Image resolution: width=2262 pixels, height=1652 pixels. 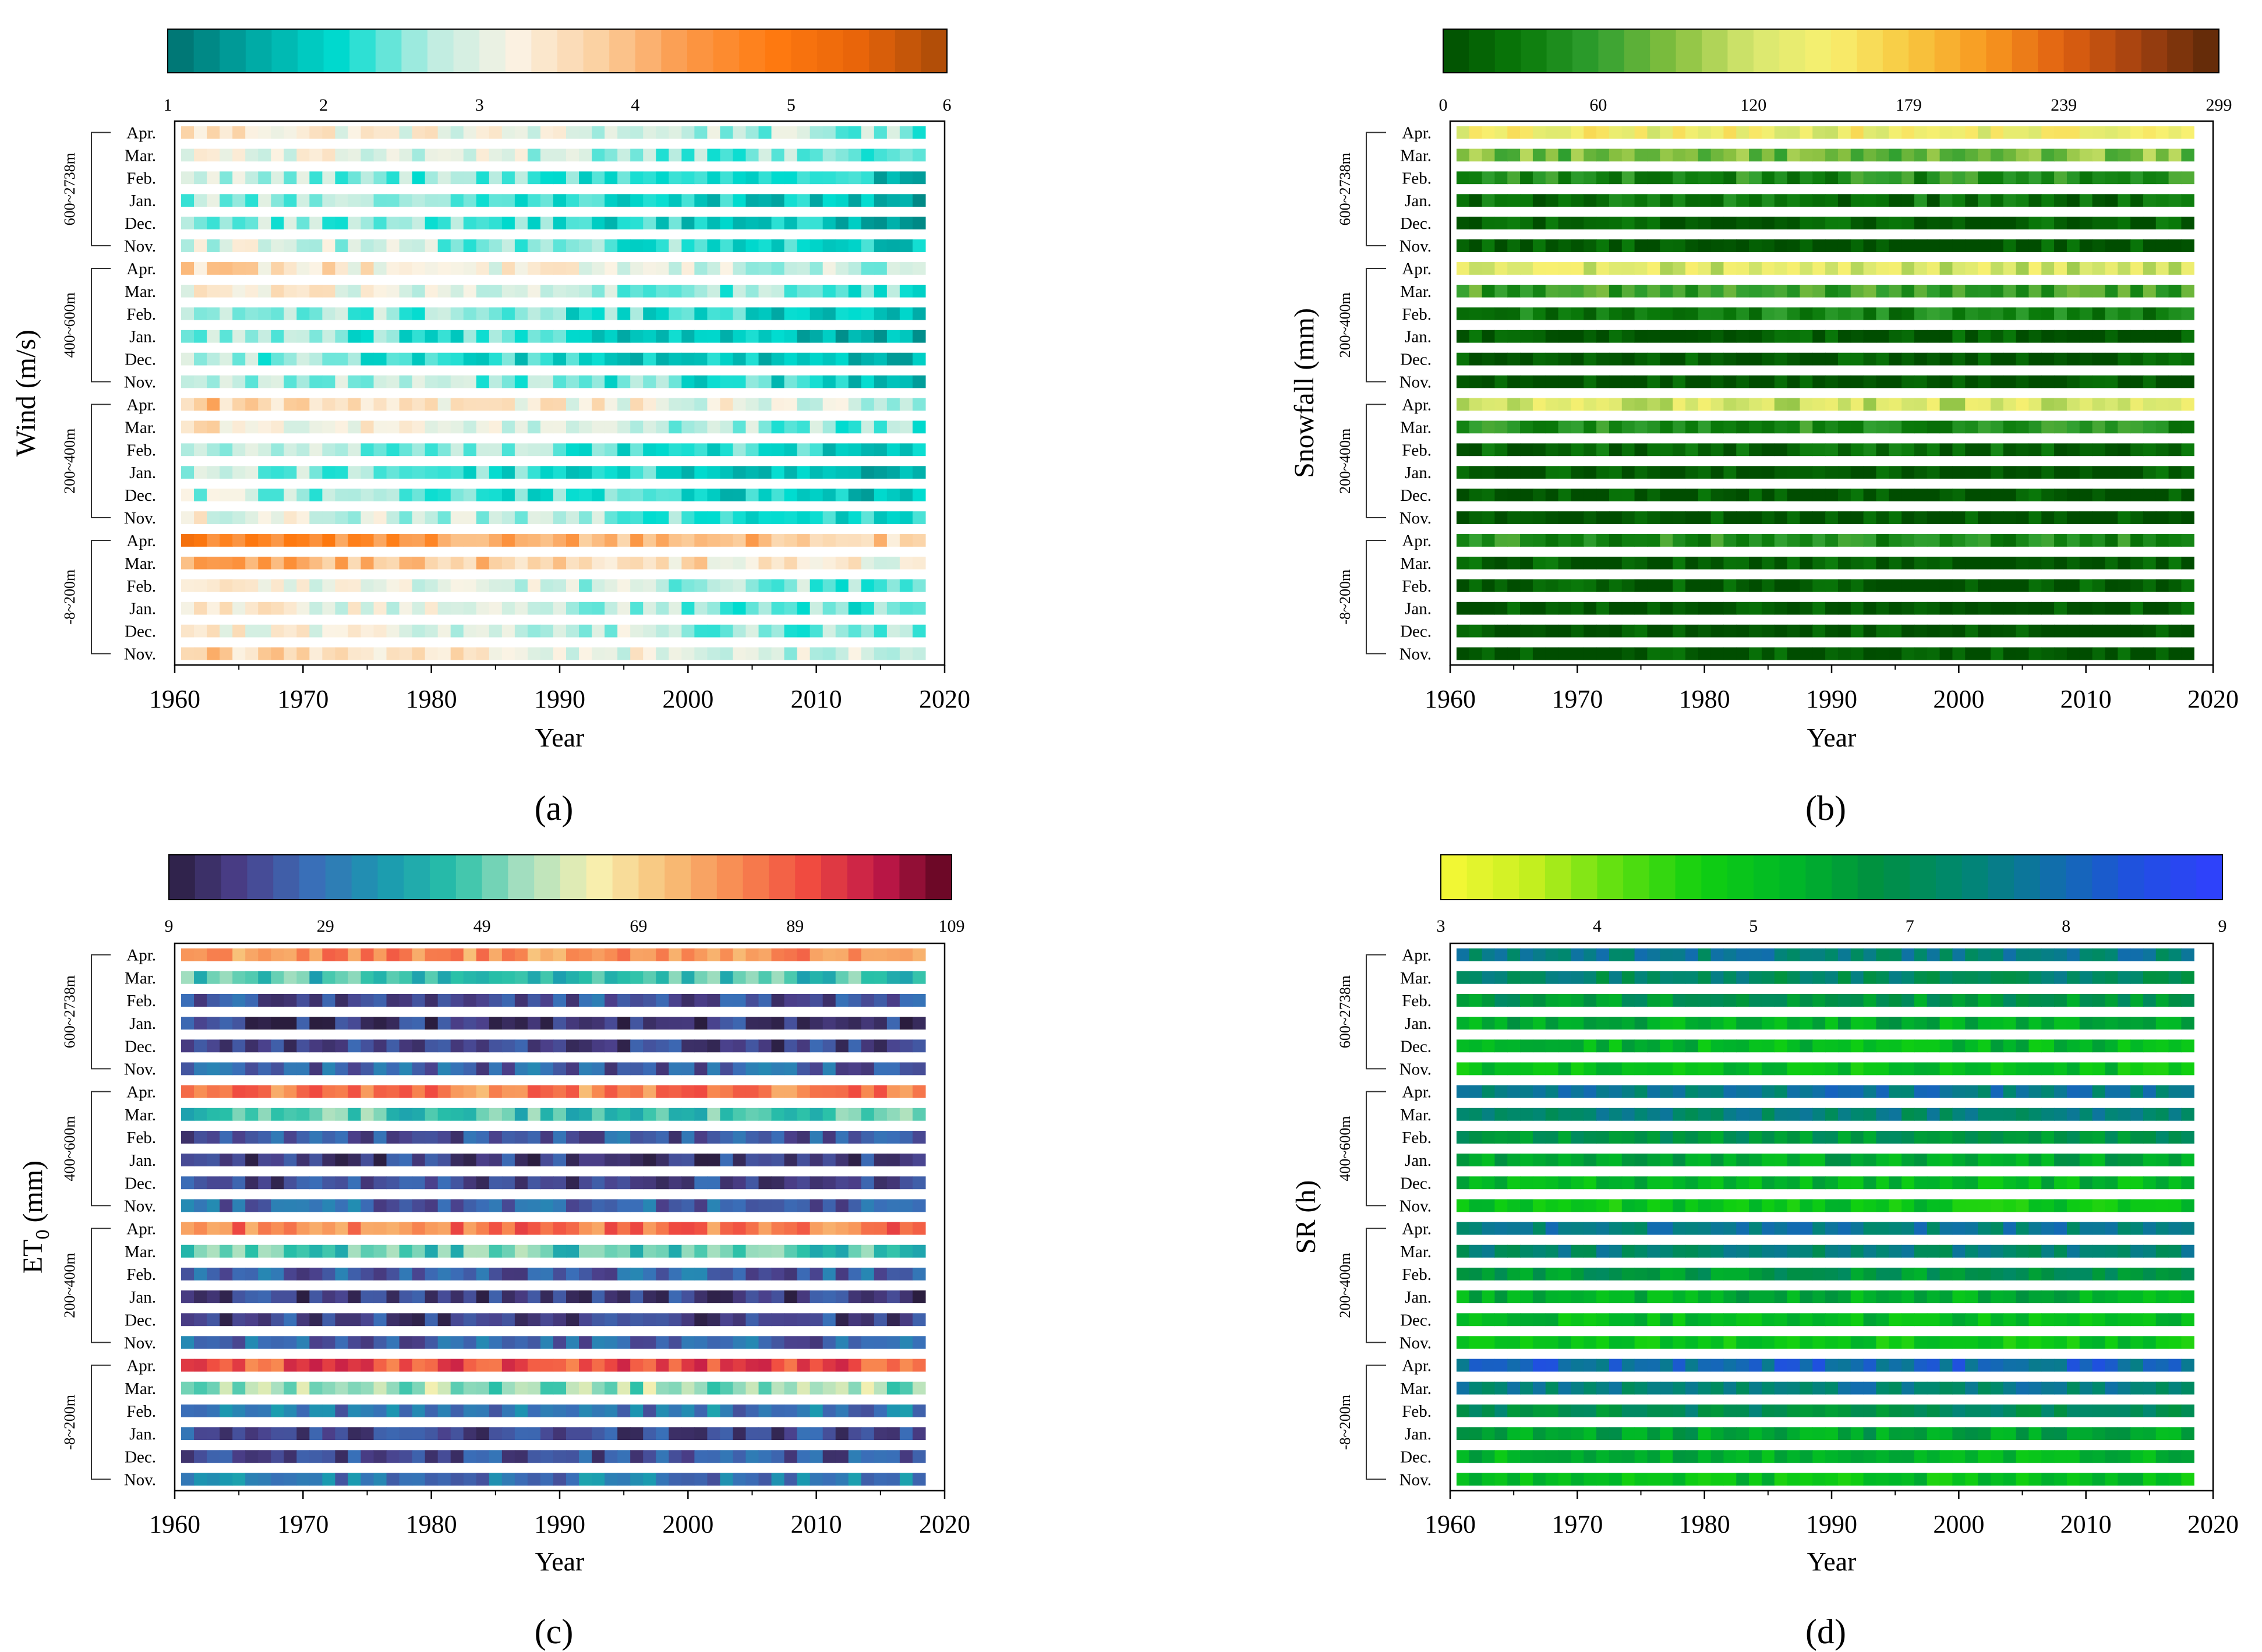 What do you see at coordinates (559, 699) in the screenshot?
I see `x-tick-label: 1990` at bounding box center [559, 699].